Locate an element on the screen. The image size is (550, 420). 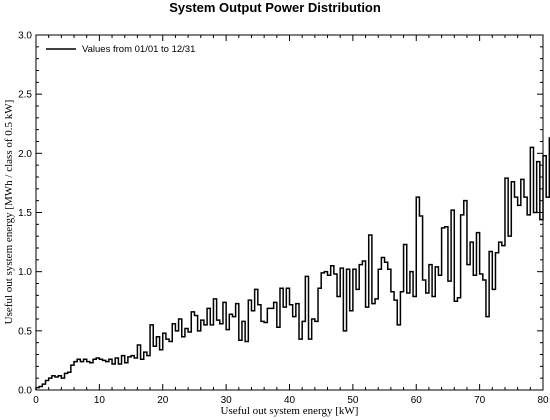
x-tick-labels: 0 10 20 30 40 50 60 70 80 is located at coordinates (291, 400).